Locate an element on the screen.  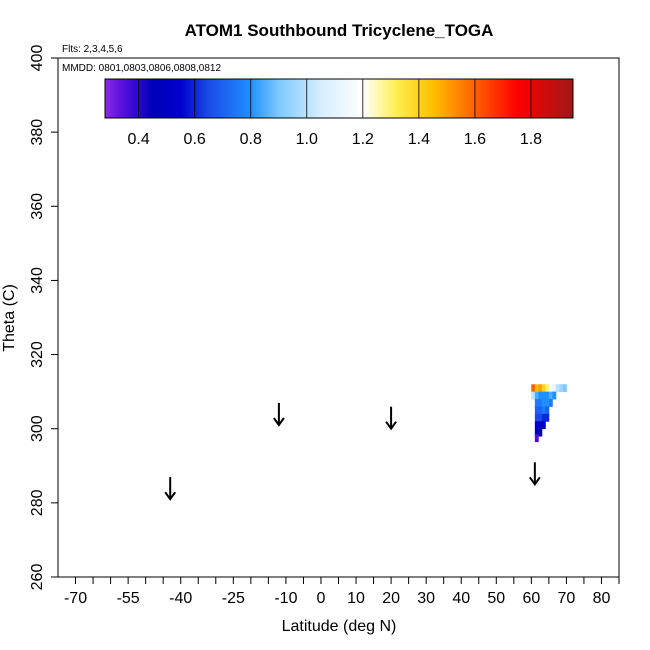
x-tick-label: 20 is located at coordinates (391, 598).